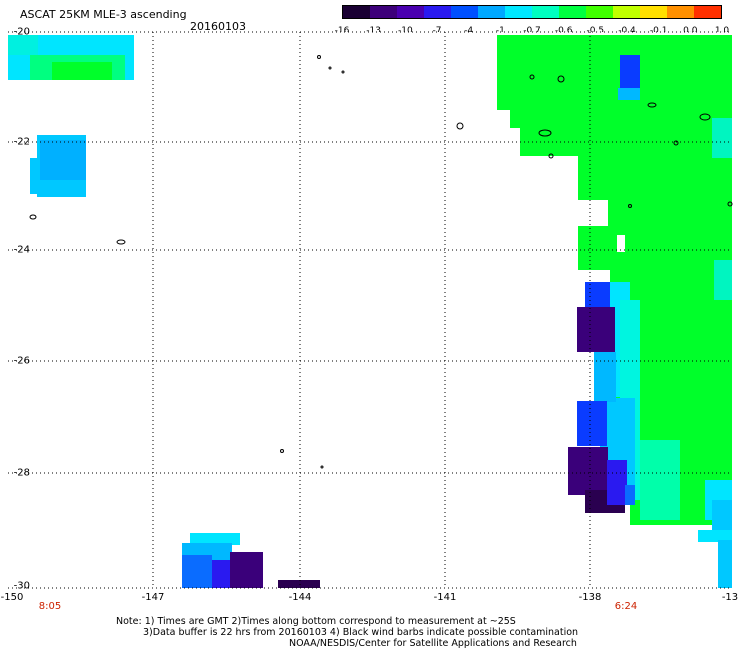 This screenshot has width=740, height=650. Describe the element at coordinates (532, 31) in the screenshot. I see `color-scale-tick-label: -0.7` at that location.